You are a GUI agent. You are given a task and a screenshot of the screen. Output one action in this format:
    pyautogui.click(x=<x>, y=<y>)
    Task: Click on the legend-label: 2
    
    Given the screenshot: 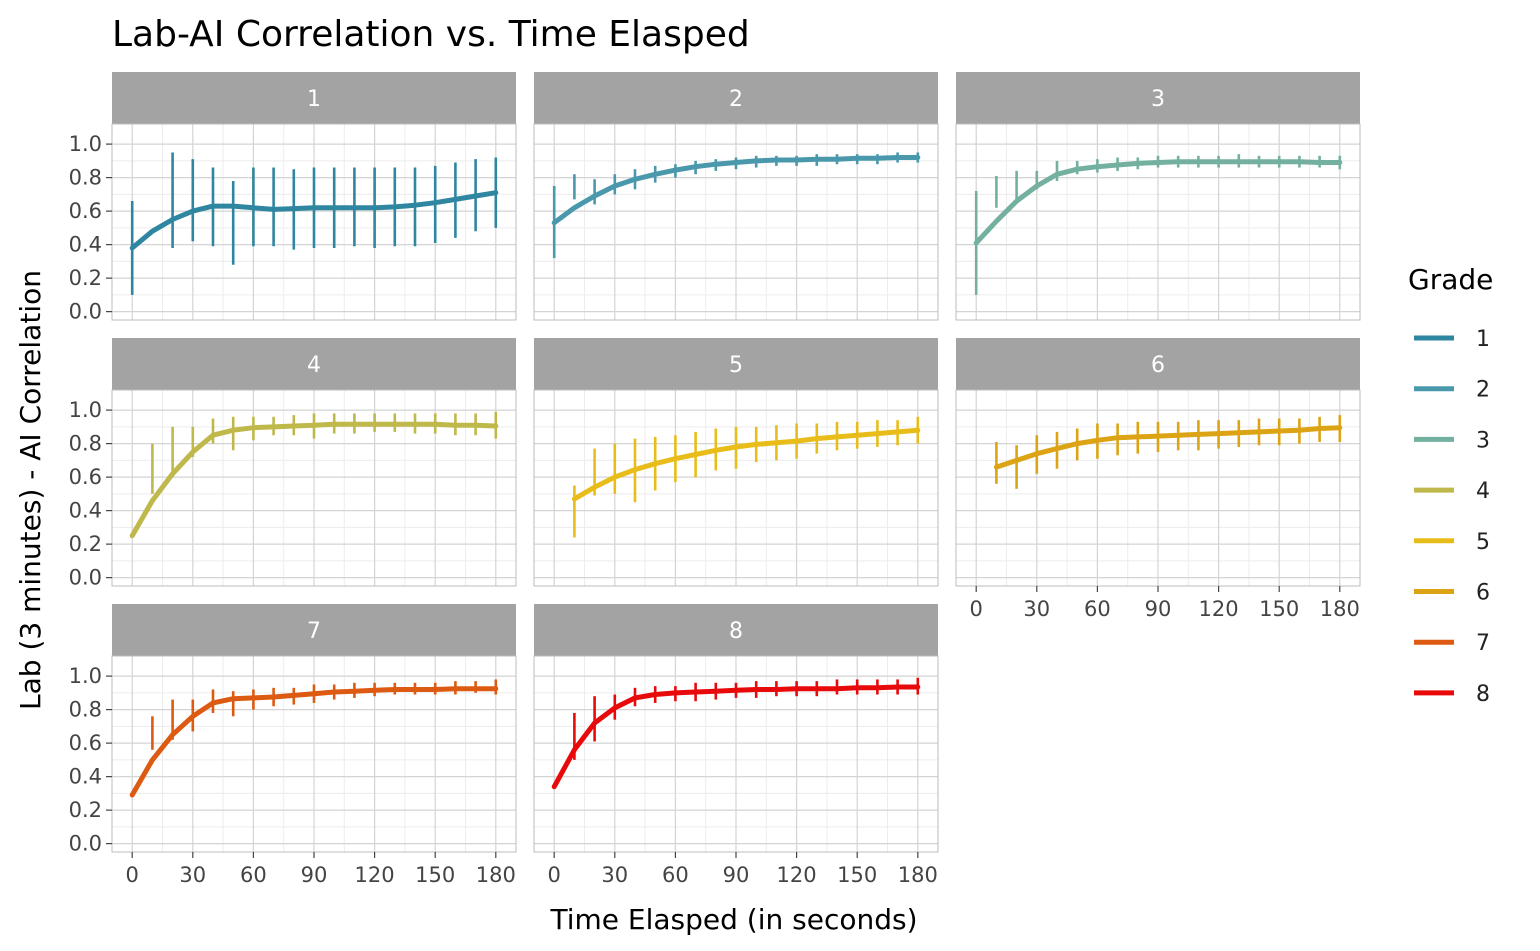 What is the action you would take?
    pyautogui.click(x=1483, y=390)
    